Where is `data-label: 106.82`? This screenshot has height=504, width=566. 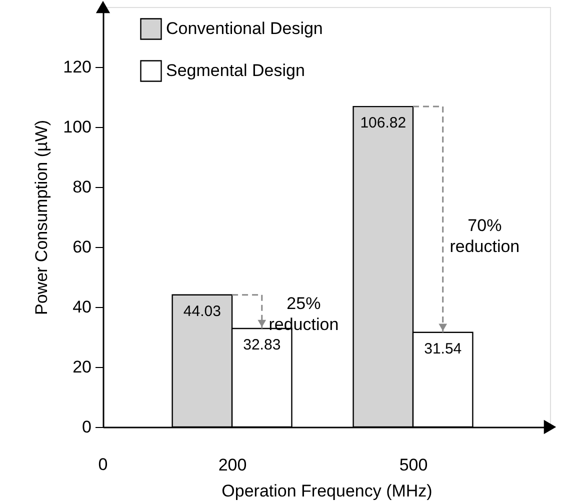 data-label: 106.82 is located at coordinates (383, 123).